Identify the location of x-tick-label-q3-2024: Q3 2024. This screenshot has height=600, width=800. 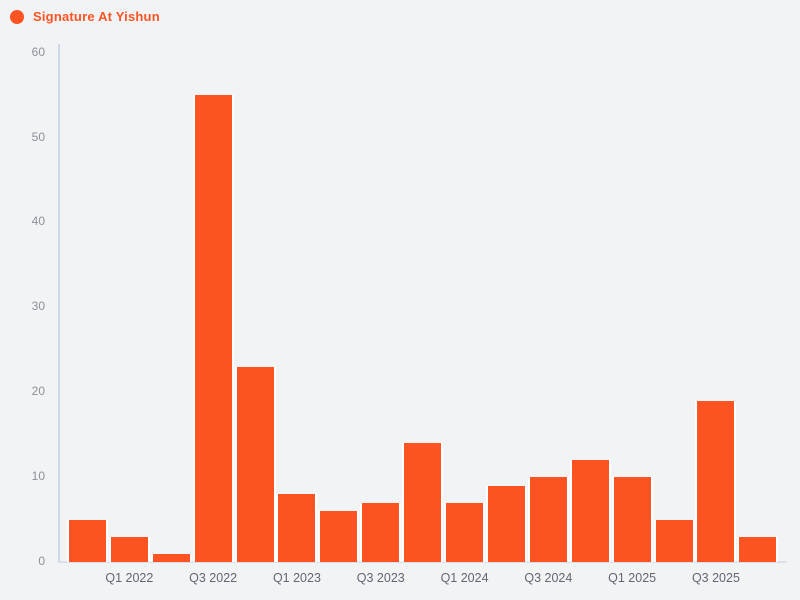
(548, 578).